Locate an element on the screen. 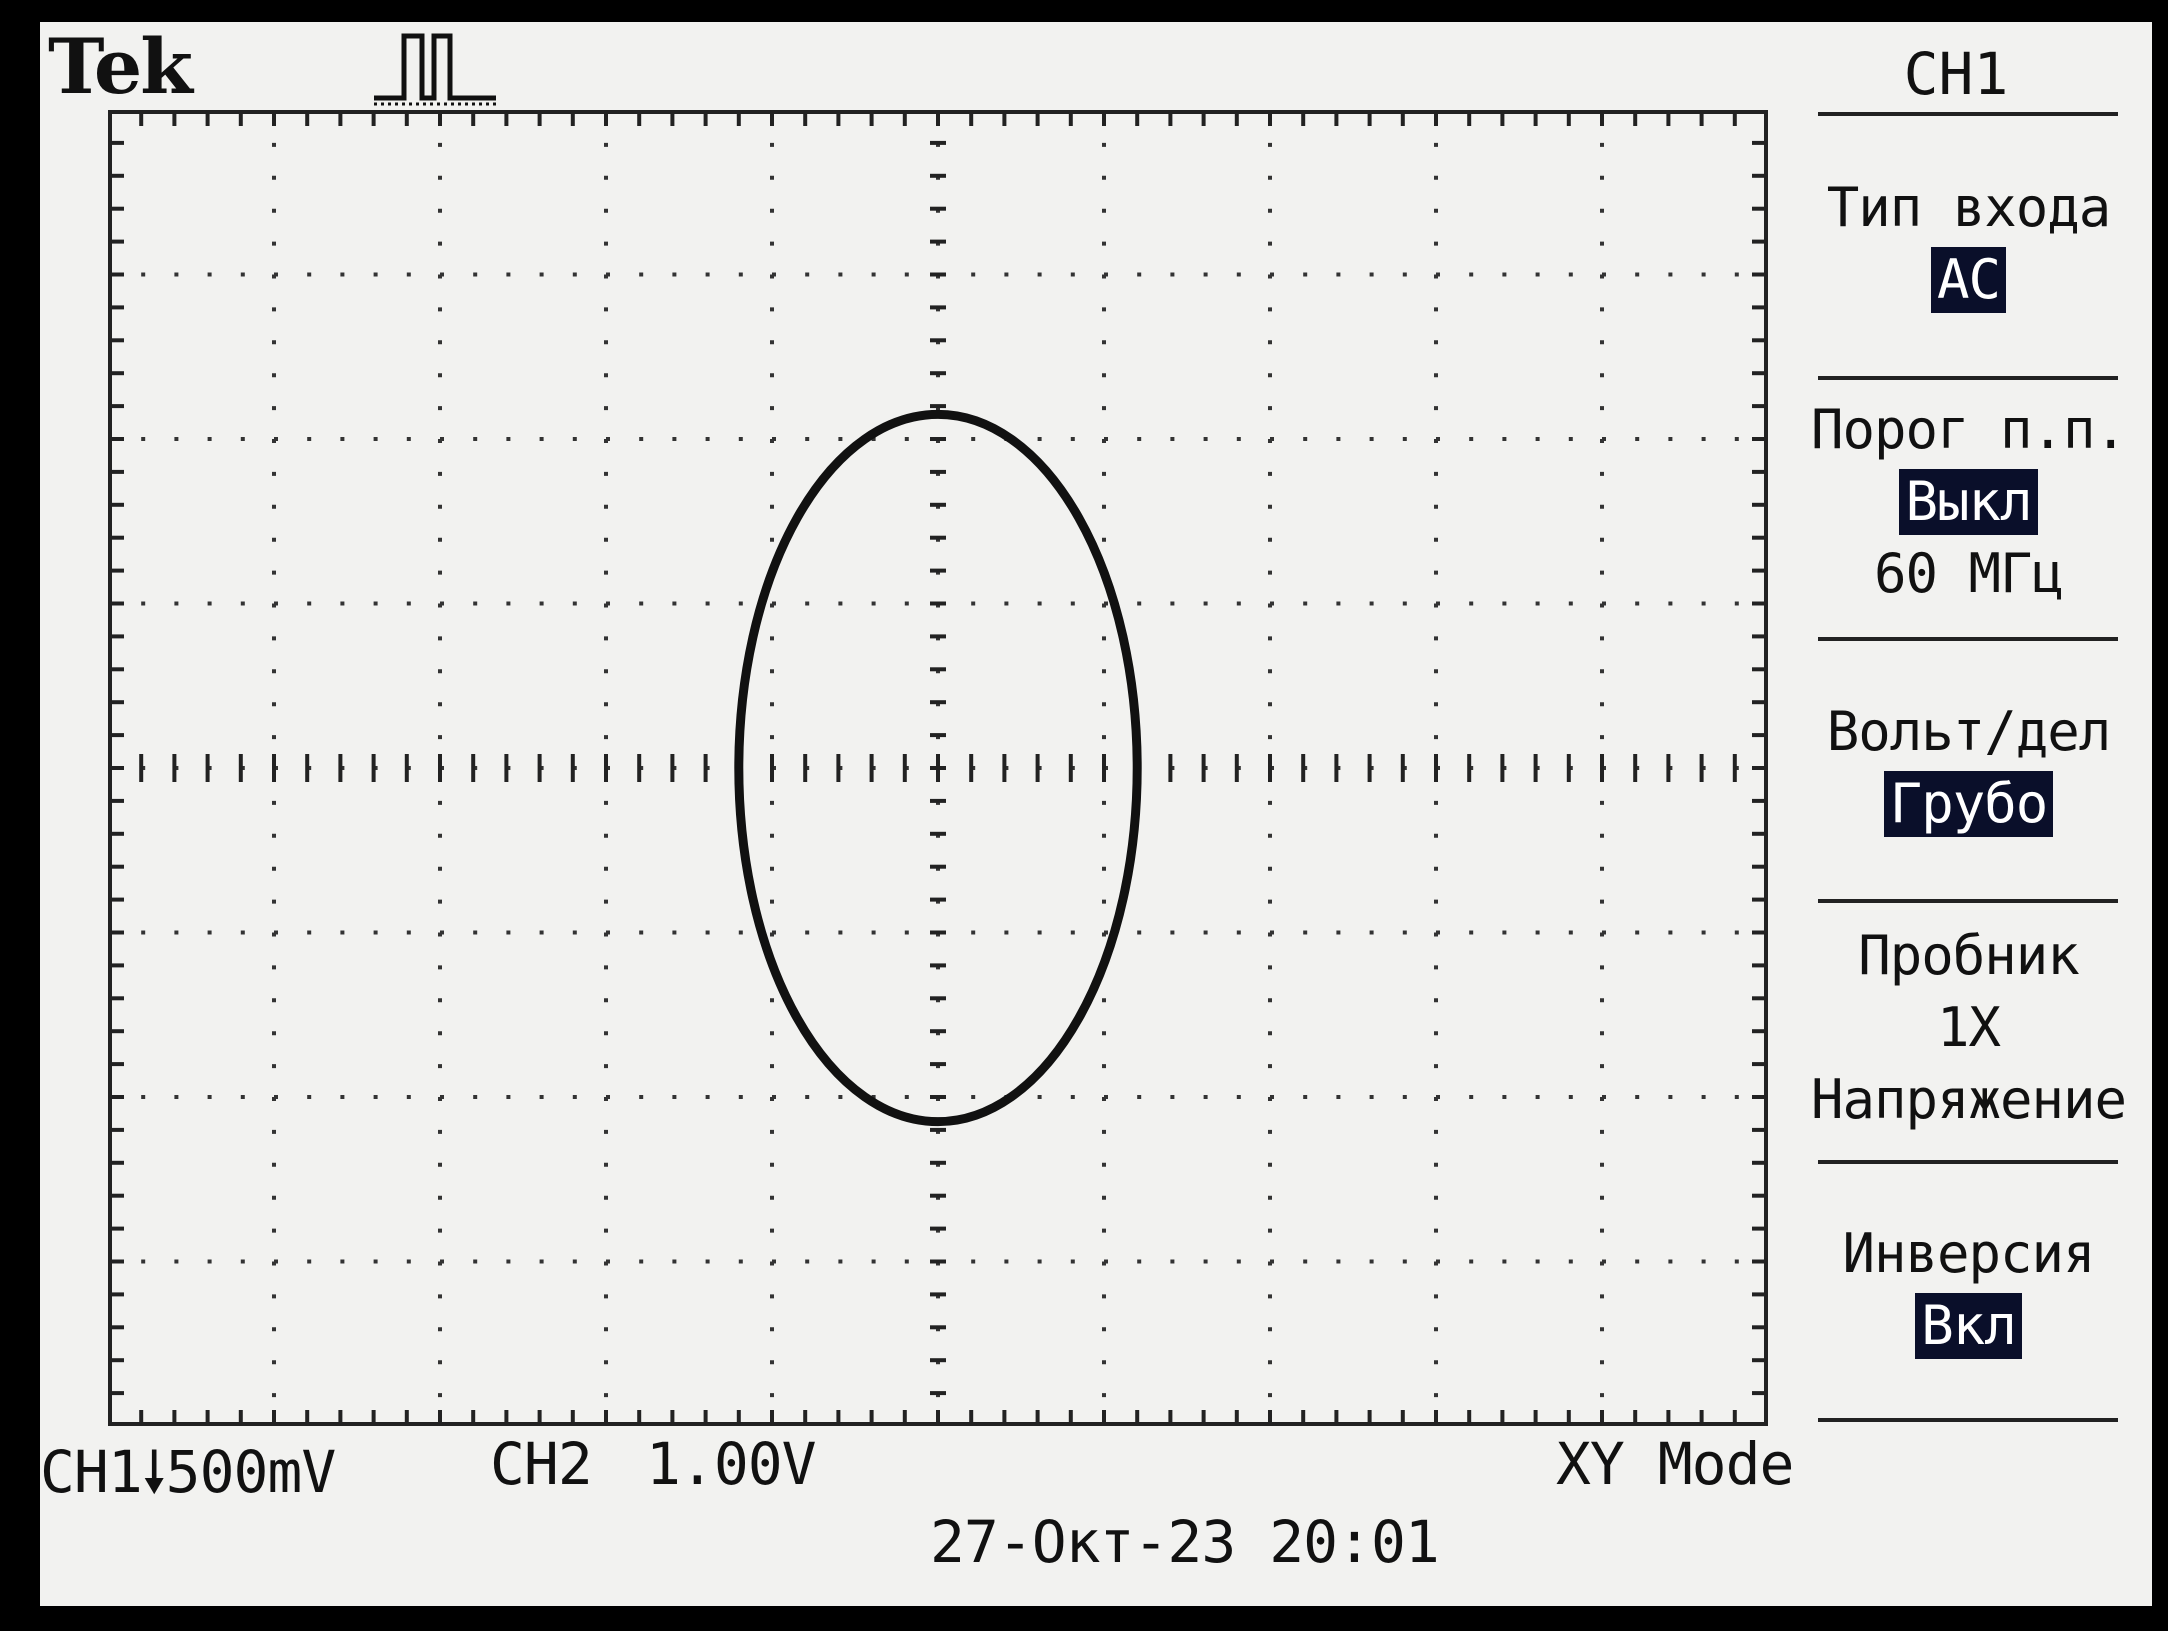 The image size is (2168, 1631). menu-item-extra: Напряжение is located at coordinates (1968, 1099).